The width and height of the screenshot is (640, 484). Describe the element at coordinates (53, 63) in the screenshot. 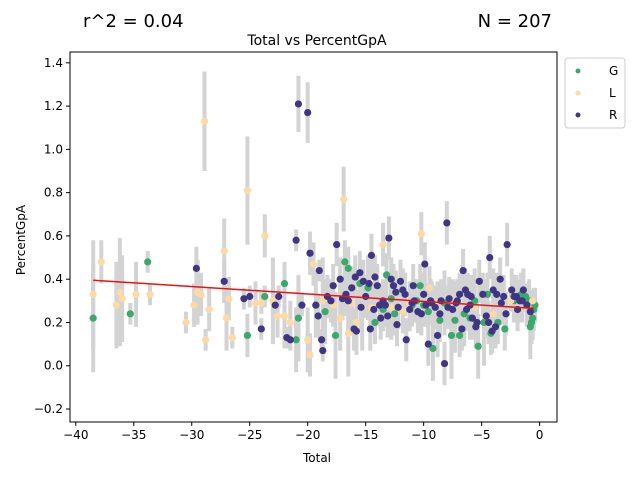

I see `y-tick-label: 1.4` at that location.